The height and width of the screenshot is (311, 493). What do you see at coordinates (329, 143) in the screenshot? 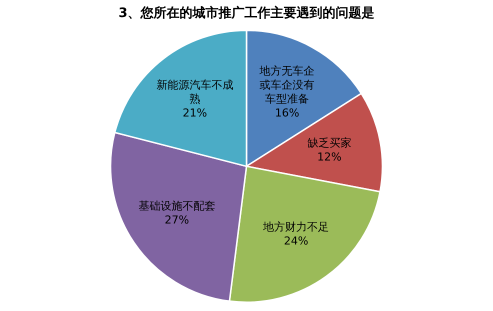
I see `slice-label: 缺乏买家` at bounding box center [329, 143].